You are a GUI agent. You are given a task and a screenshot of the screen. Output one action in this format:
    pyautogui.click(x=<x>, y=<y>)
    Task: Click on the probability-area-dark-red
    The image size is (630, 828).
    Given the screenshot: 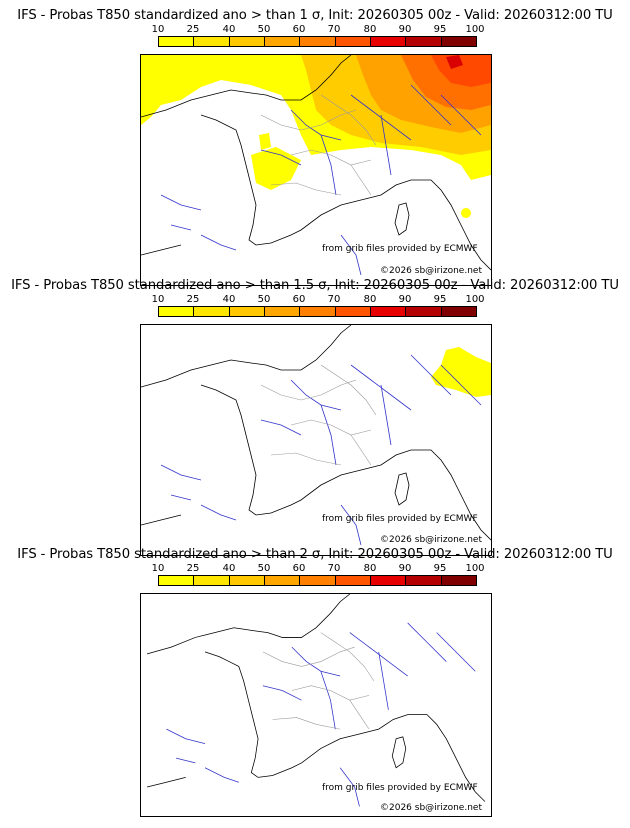 What is the action you would take?
    pyautogui.click(x=454, y=62)
    